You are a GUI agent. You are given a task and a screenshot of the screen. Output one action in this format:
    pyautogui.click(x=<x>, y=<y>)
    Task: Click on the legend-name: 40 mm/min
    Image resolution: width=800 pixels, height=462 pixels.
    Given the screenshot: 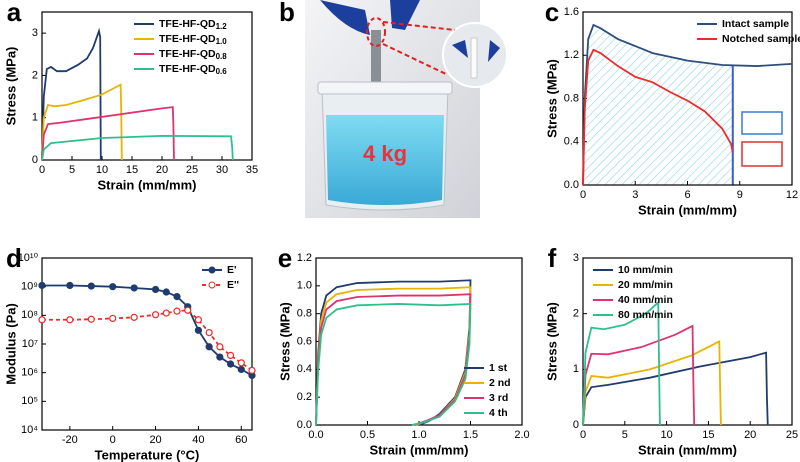 What is the action you would take?
    pyautogui.click(x=645, y=300)
    